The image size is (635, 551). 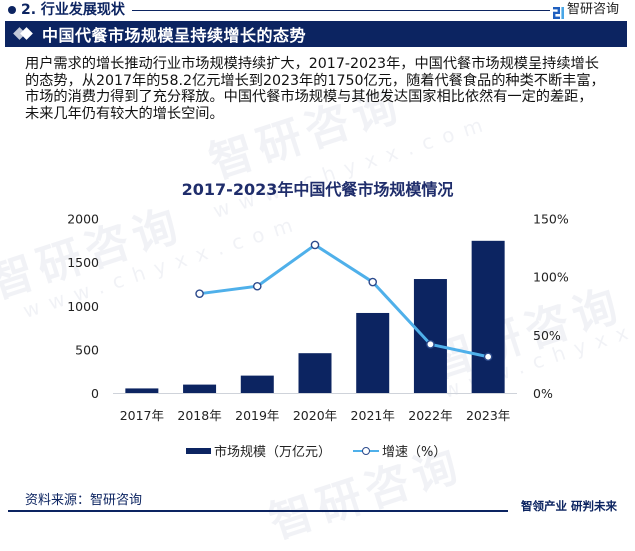 What do you see at coordinates (84, 500) in the screenshot?
I see `source-note: 资料来源：智研咨询` at bounding box center [84, 500].